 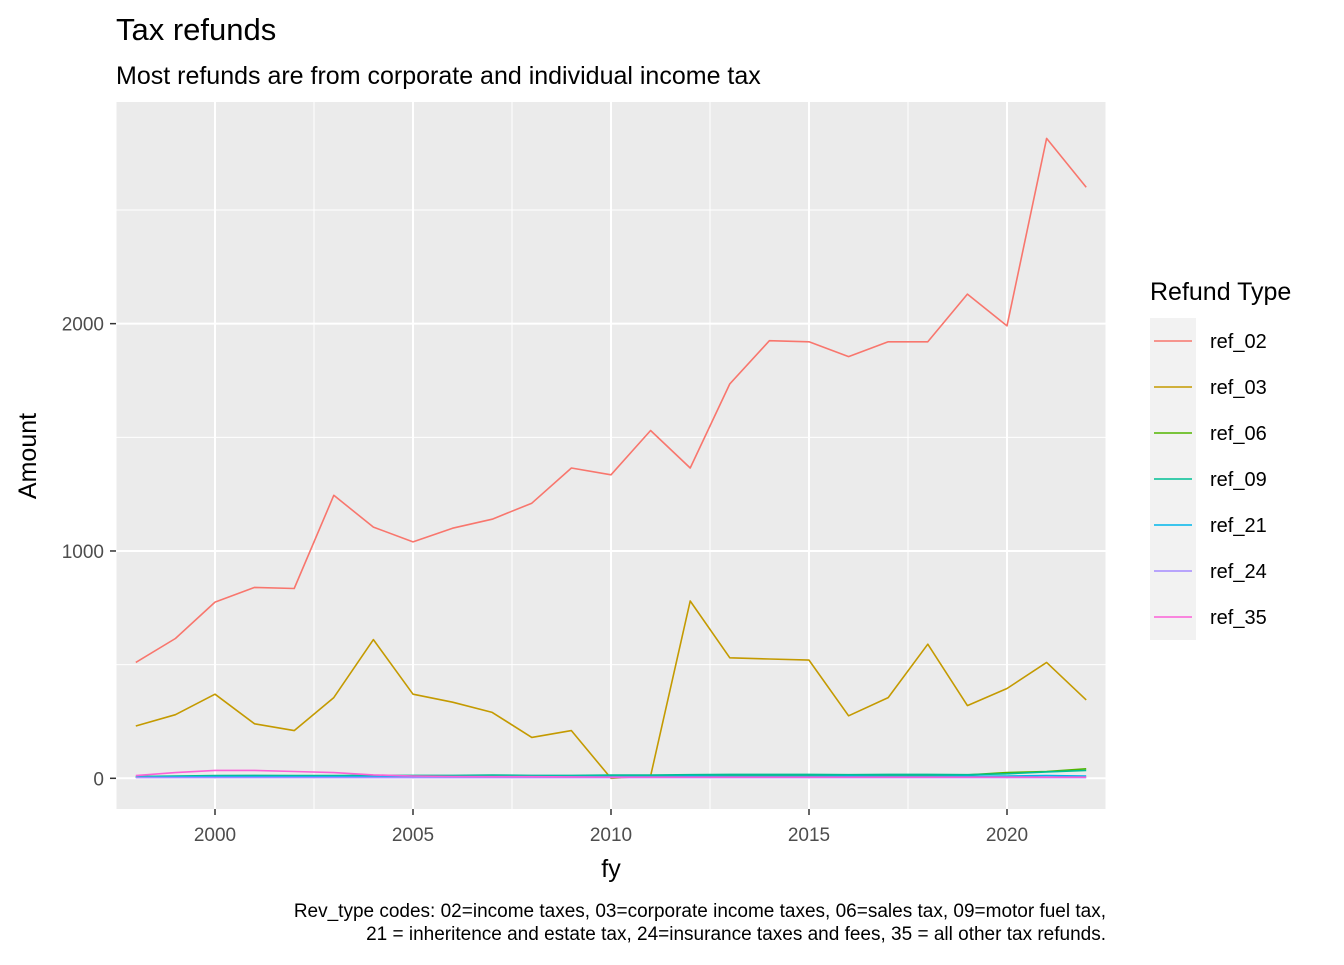 I want to click on chart-title: Tax refunds, so click(x=196, y=29).